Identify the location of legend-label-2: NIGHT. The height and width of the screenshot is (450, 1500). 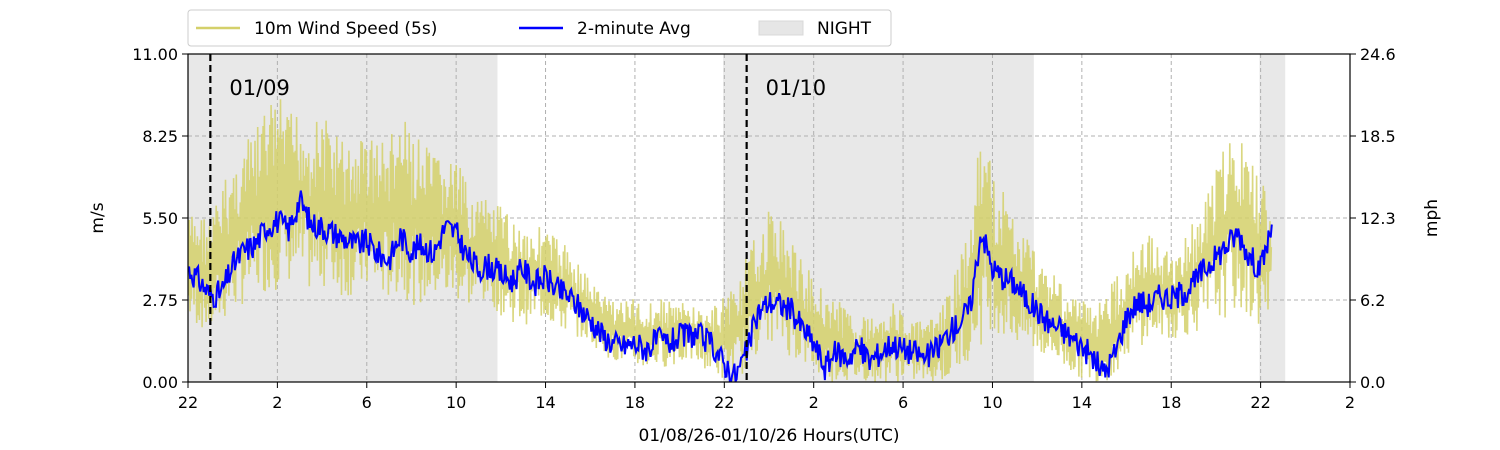
(844, 29).